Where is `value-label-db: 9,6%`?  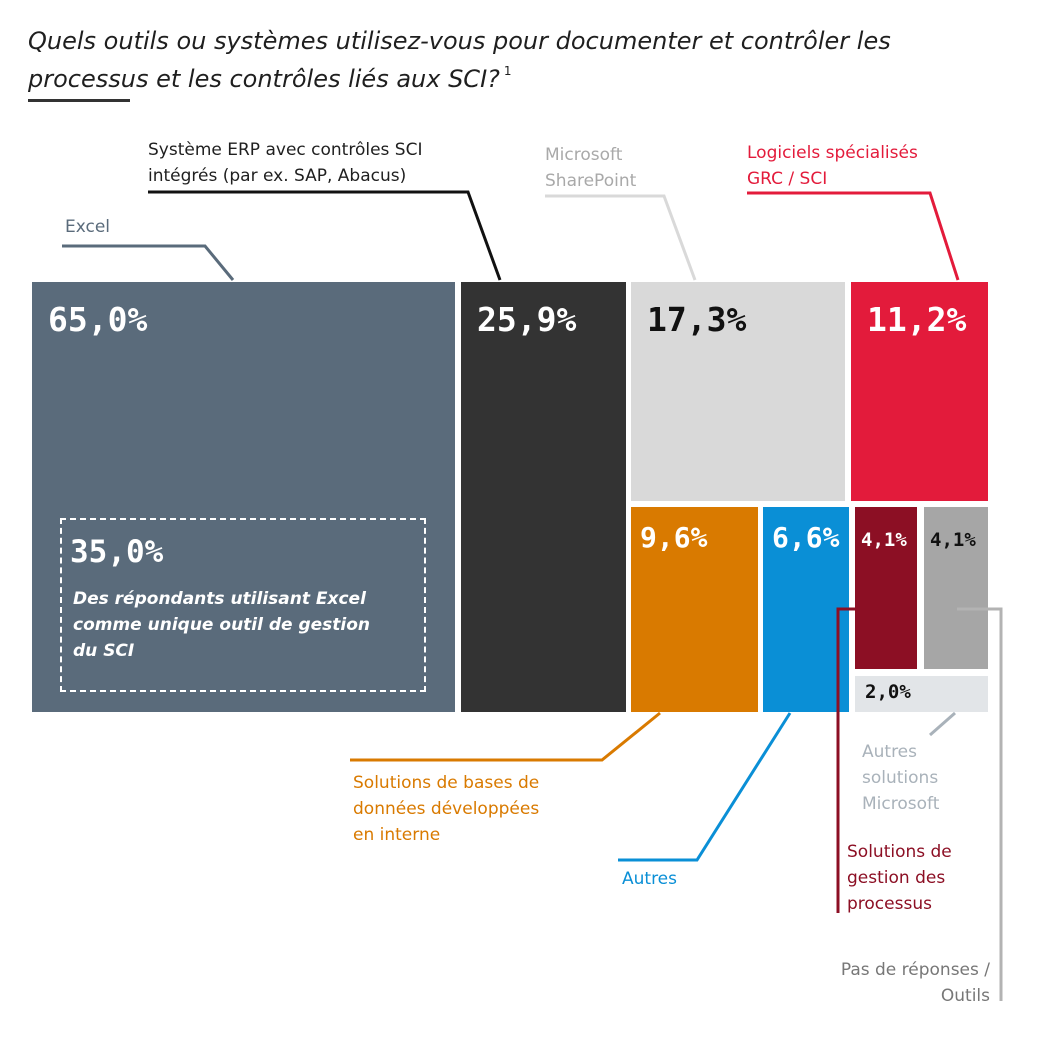
value-label-db: 9,6% is located at coordinates (674, 537).